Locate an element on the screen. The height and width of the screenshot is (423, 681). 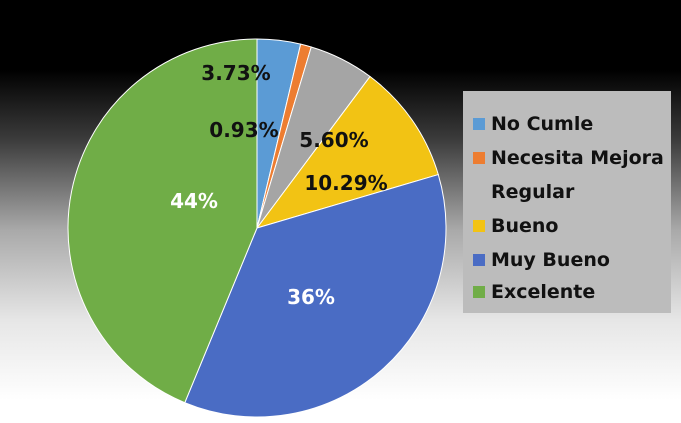
legend-swatch-regular is located at coordinates (479, 192).